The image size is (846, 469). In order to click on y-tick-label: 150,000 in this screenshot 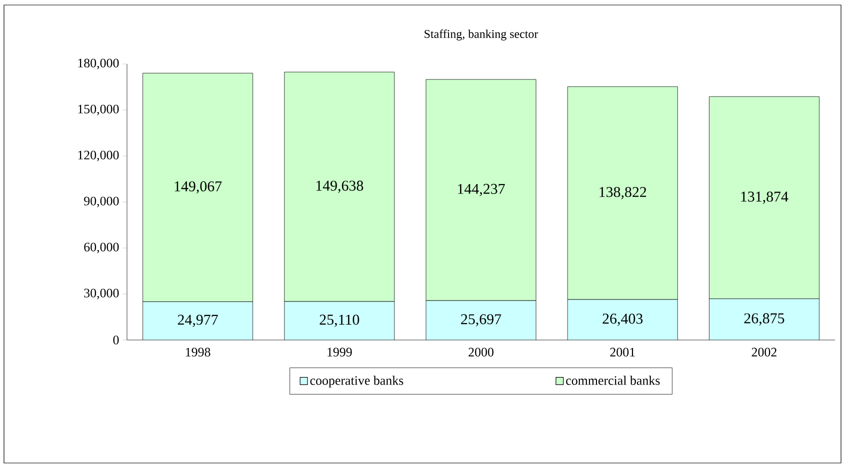, I will do `click(98, 110)`.